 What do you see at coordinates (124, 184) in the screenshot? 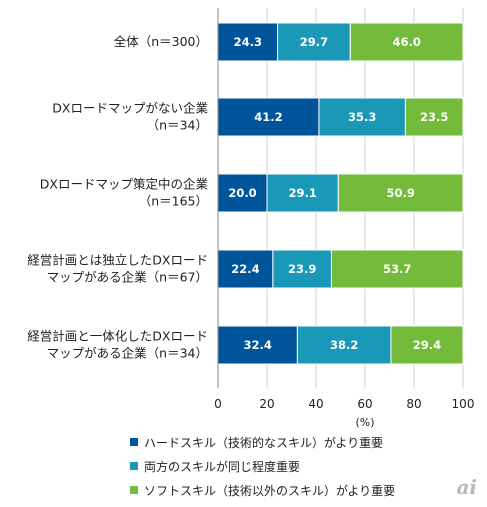
I see `category-label: DXロードマップ策定中の企業` at bounding box center [124, 184].